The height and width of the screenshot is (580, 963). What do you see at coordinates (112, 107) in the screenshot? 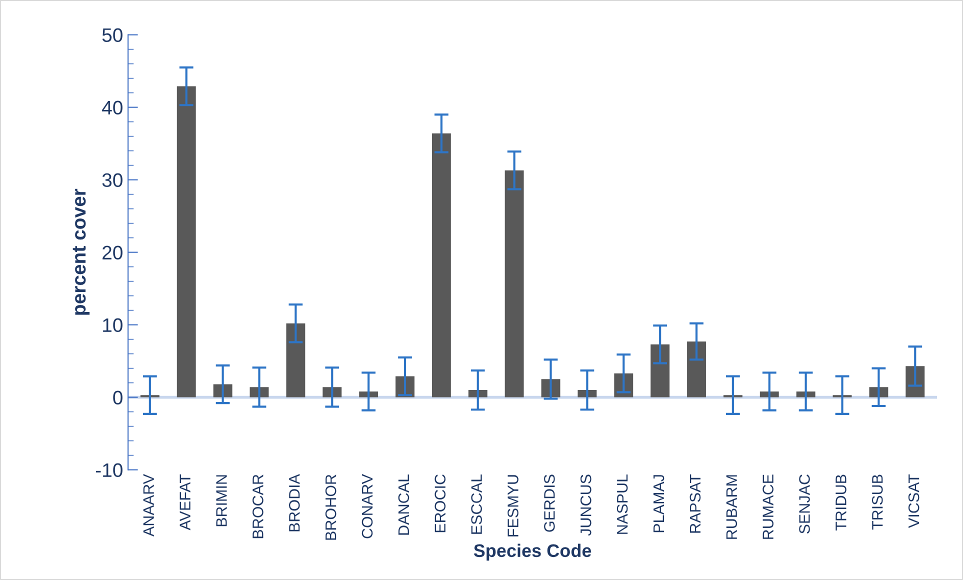
I see `y-tick-label: 40` at bounding box center [112, 107].